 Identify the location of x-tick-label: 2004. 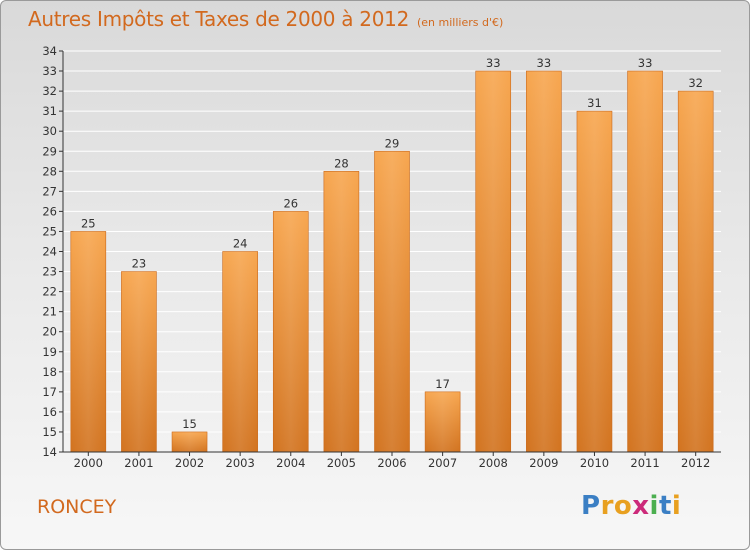
(290, 463).